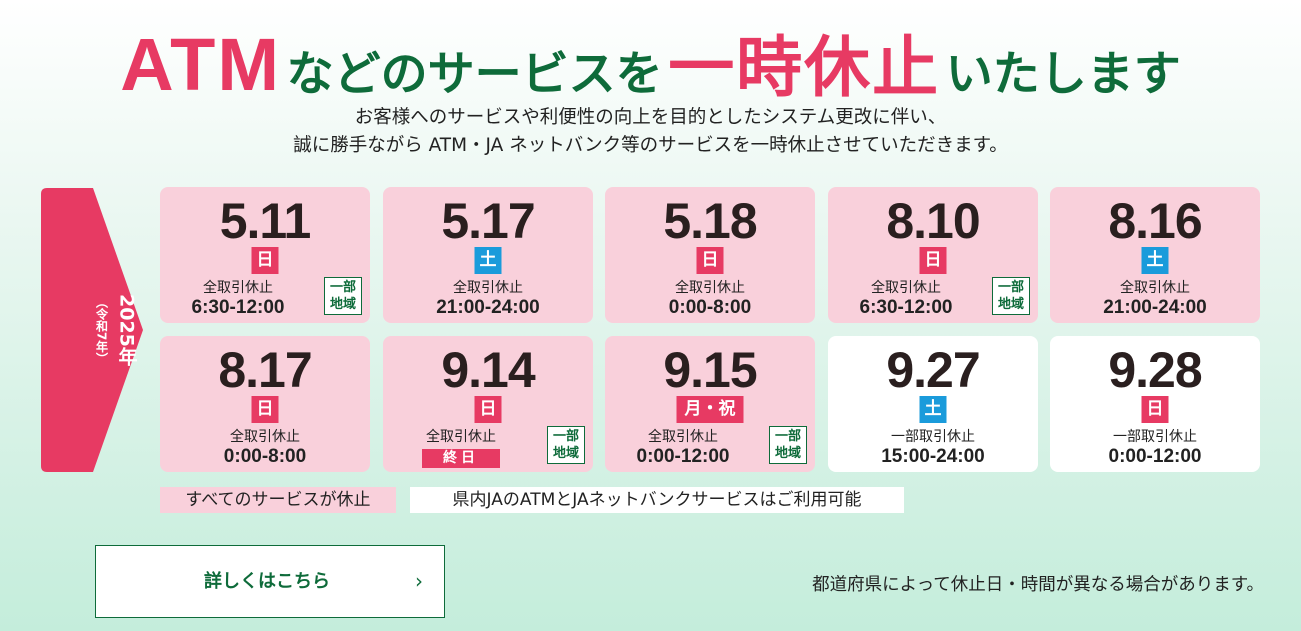 The height and width of the screenshot is (631, 1301). Describe the element at coordinates (1063, 74) in the screenshot. I see `headline-part2: いたします` at that location.